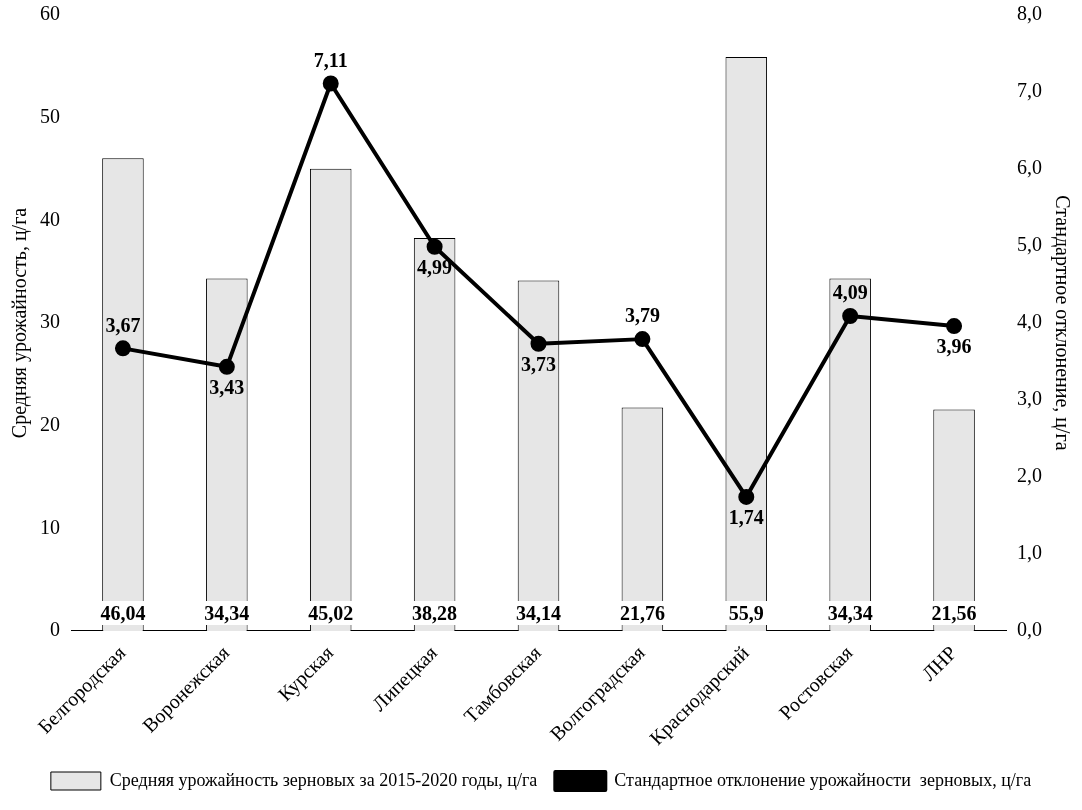 The height and width of the screenshot is (810, 1082). I want to click on y2-tick-label: 8,0, so click(1029, 13).